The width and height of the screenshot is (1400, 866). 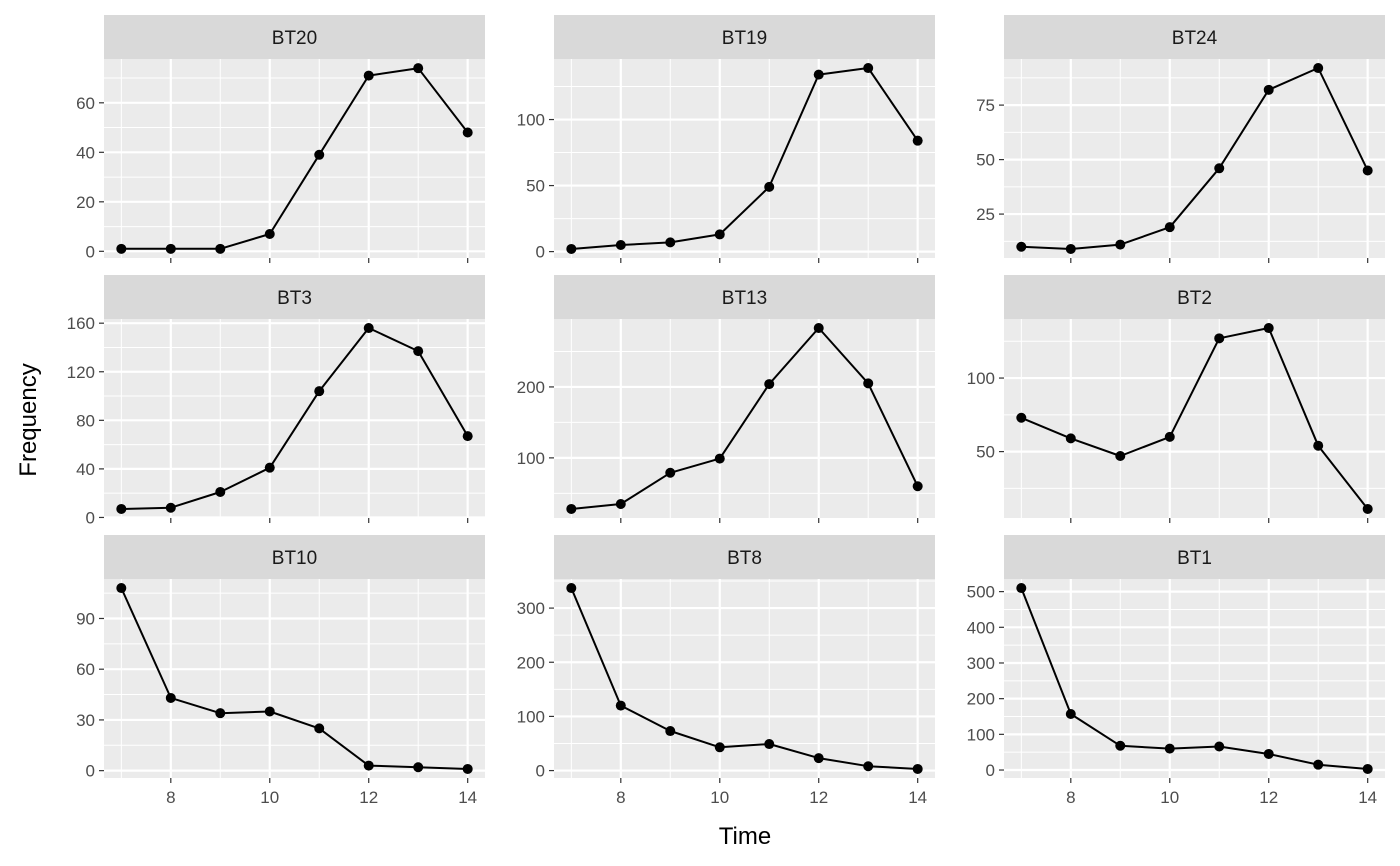 I want to click on facet-strip-label: BT13, so click(x=744, y=298).